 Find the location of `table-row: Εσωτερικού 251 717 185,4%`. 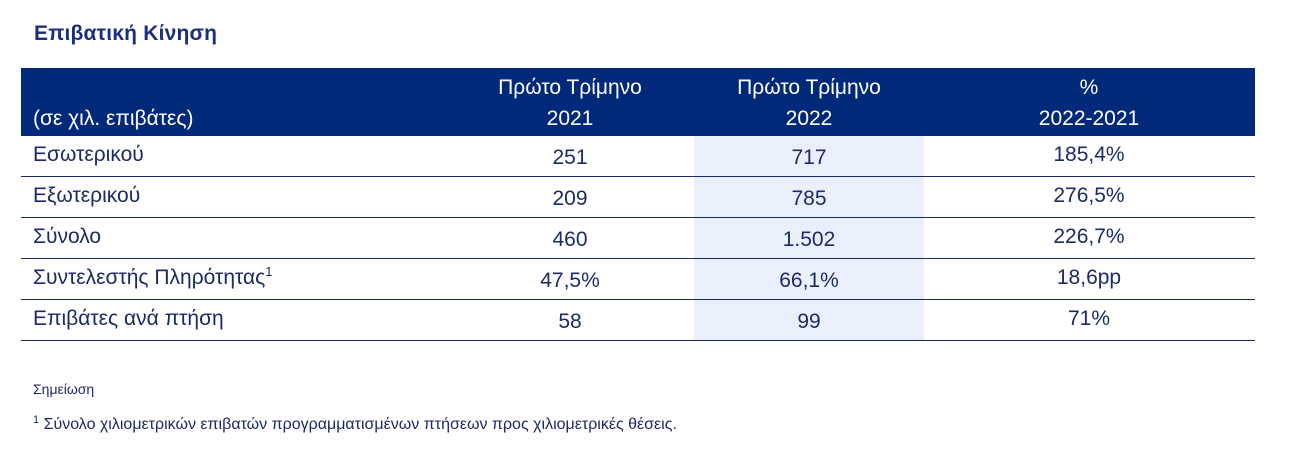

table-row: Εσωτερικού 251 717 185,4% is located at coordinates (638, 156).